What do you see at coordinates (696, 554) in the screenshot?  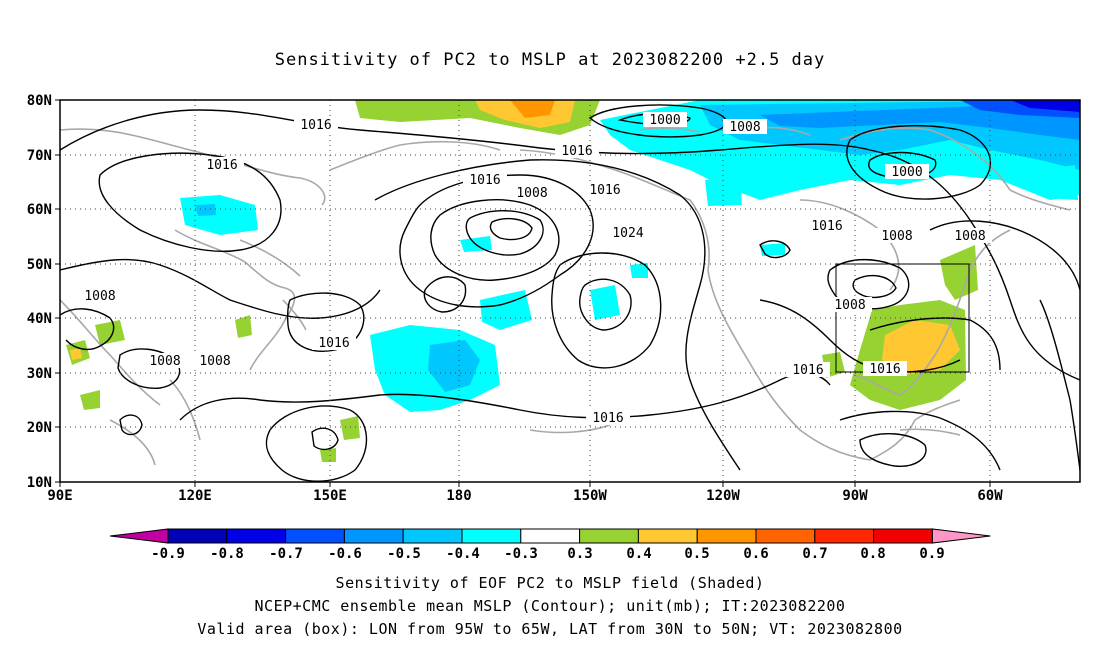 I see `colorbar-label: 0.5` at bounding box center [696, 554].